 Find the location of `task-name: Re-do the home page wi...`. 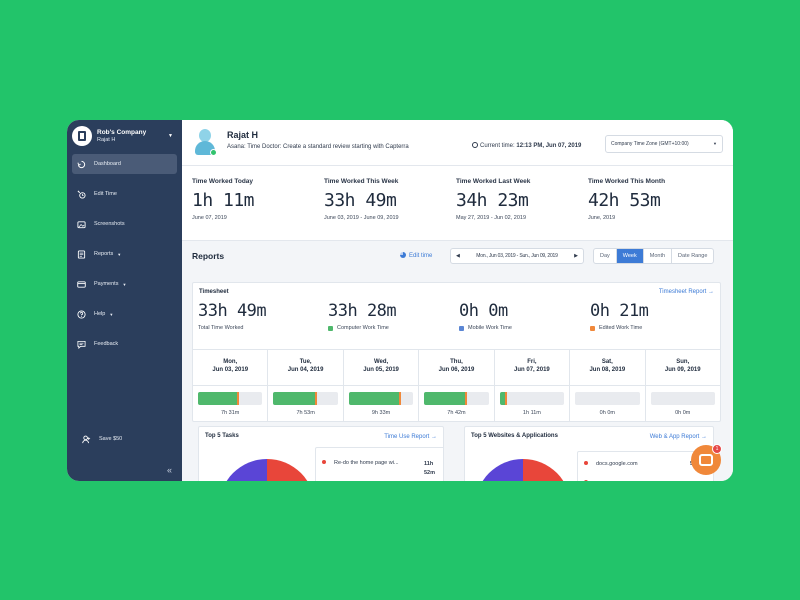

task-name: Re-do the home page wi... is located at coordinates (366, 463).